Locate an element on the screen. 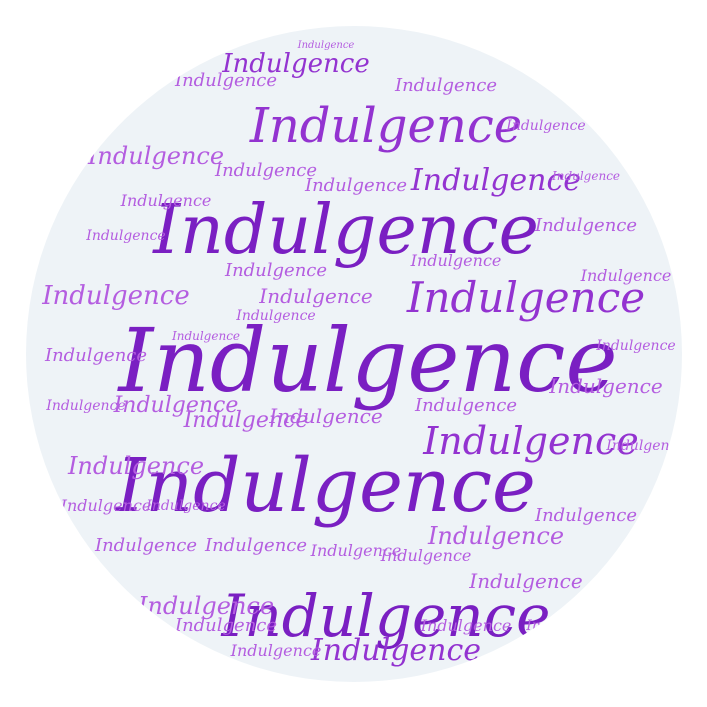 This screenshot has height=707, width=707. word-largest: Indulgence is located at coordinates (368, 360).